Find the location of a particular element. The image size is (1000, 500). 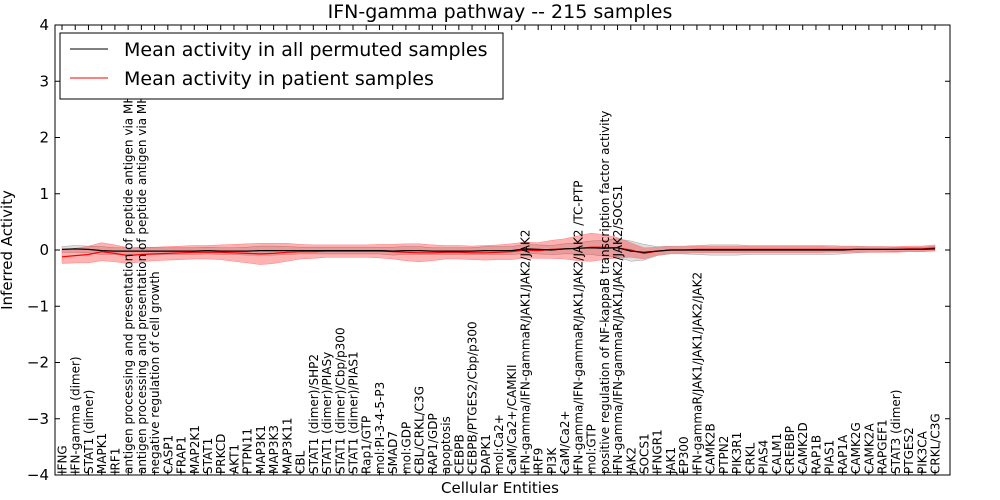

x-tick-label: STAT1 (dimer)/SHP2 is located at coordinates (314, 414).